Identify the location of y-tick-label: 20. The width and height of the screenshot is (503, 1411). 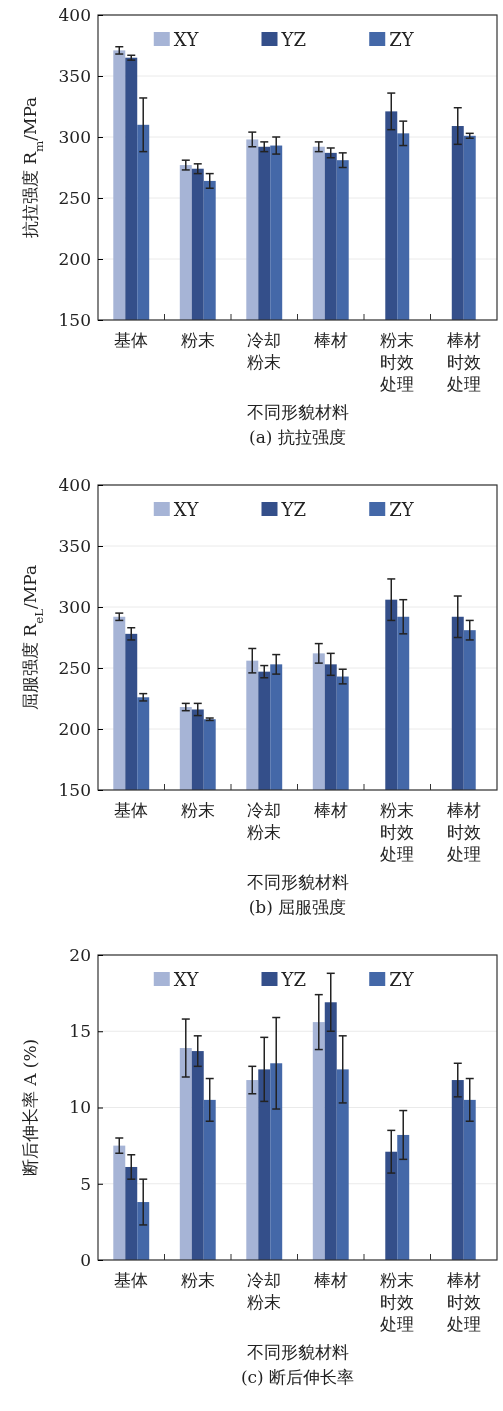
(80, 954).